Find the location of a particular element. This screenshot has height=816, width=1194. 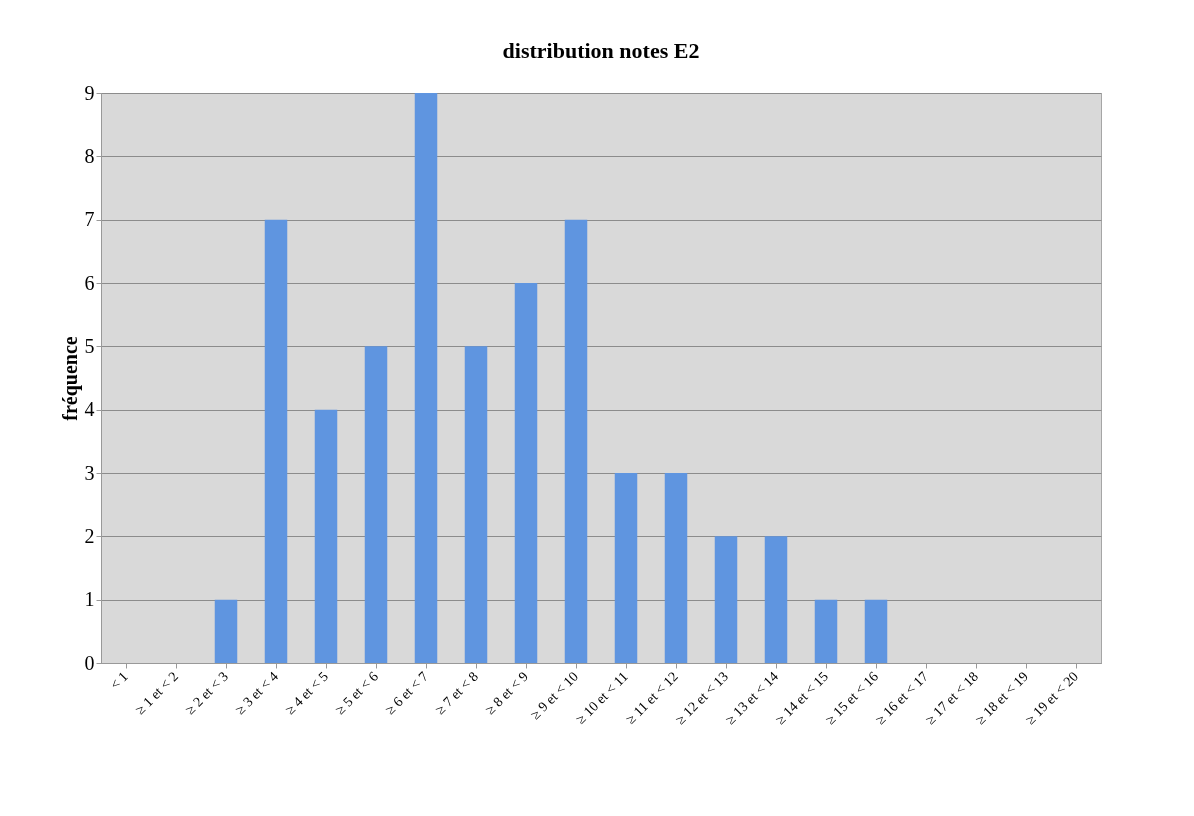

x-tick-label: ≥ 7 et < 8 is located at coordinates (456, 693).